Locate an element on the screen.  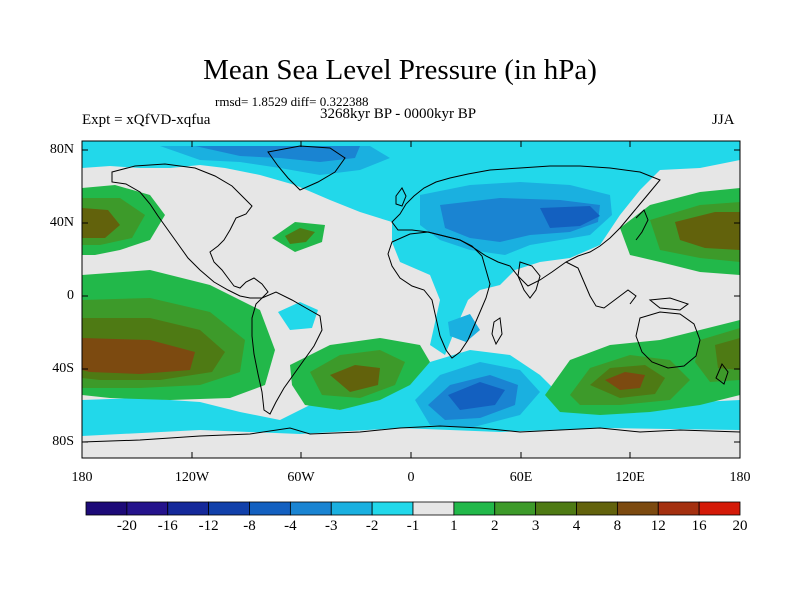
colorbar is located at coordinates (413, 508).